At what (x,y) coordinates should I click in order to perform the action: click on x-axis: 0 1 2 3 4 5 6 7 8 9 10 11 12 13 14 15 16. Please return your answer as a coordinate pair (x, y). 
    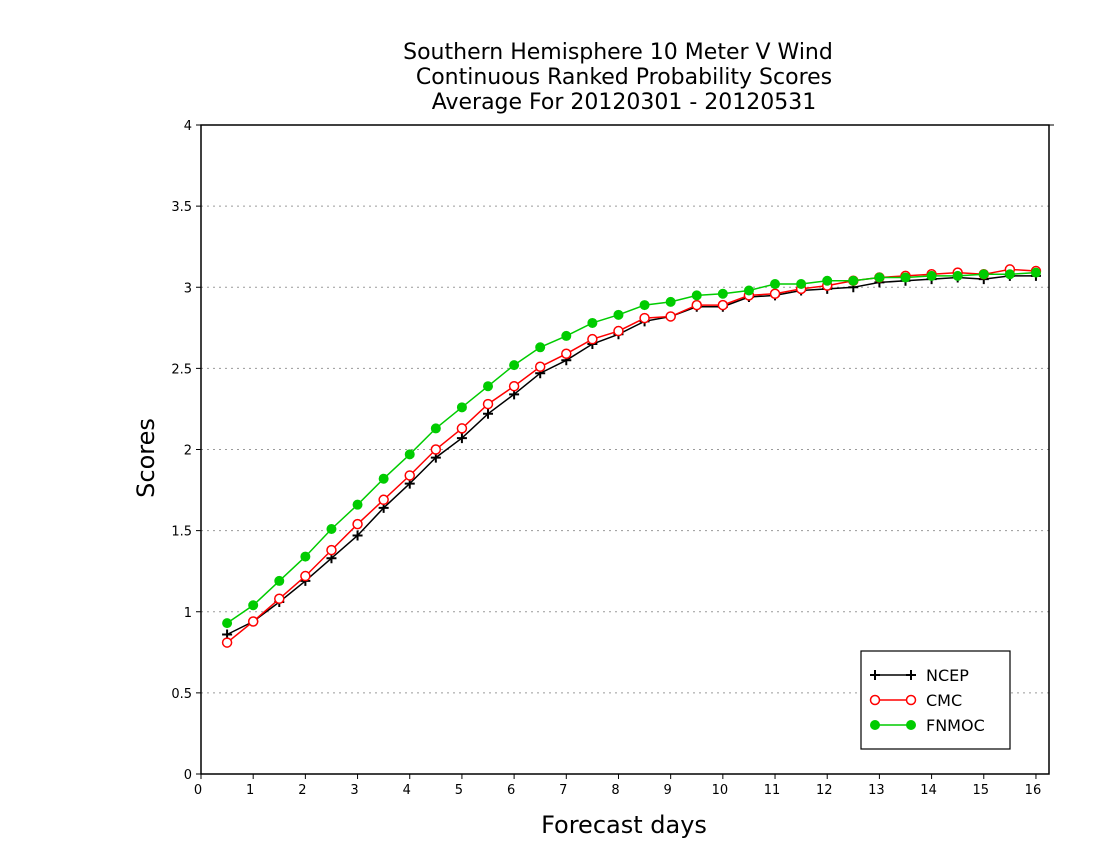
    Looking at the image, I should click on (617, 786).